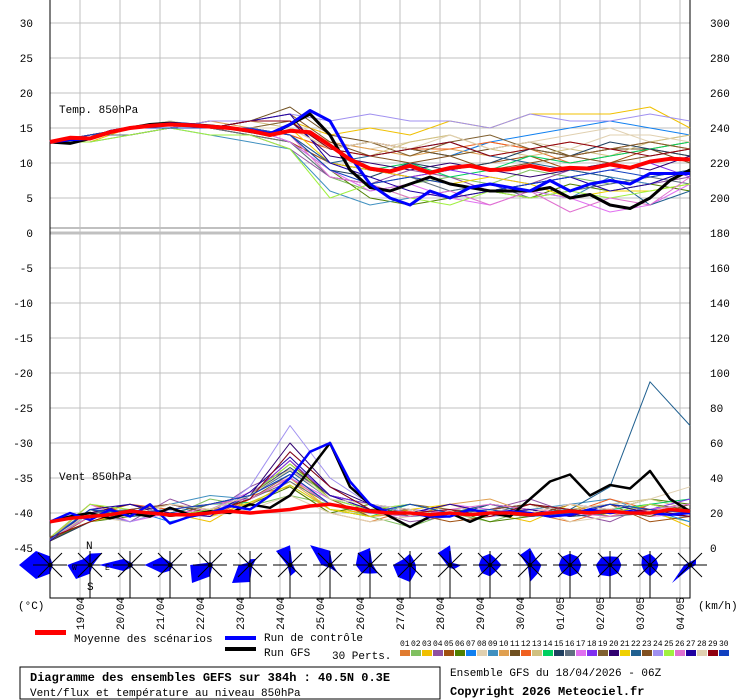 The image size is (740, 700). What do you see at coordinates (680, 644) in the screenshot?
I see `pert-legend-id: 26` at bounding box center [680, 644].